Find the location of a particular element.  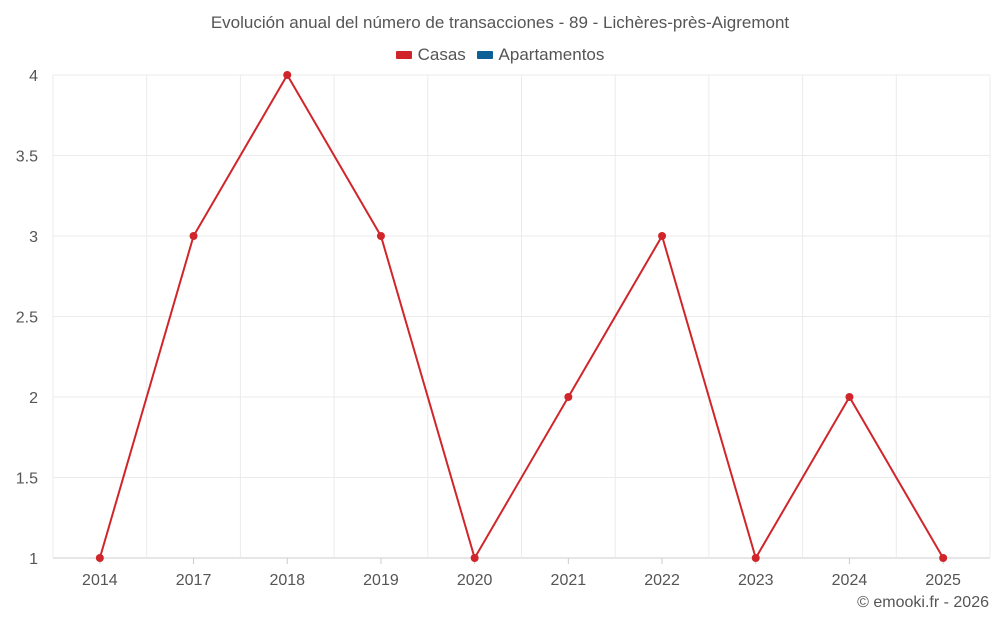

x-tick-label: 2025 is located at coordinates (943, 580).